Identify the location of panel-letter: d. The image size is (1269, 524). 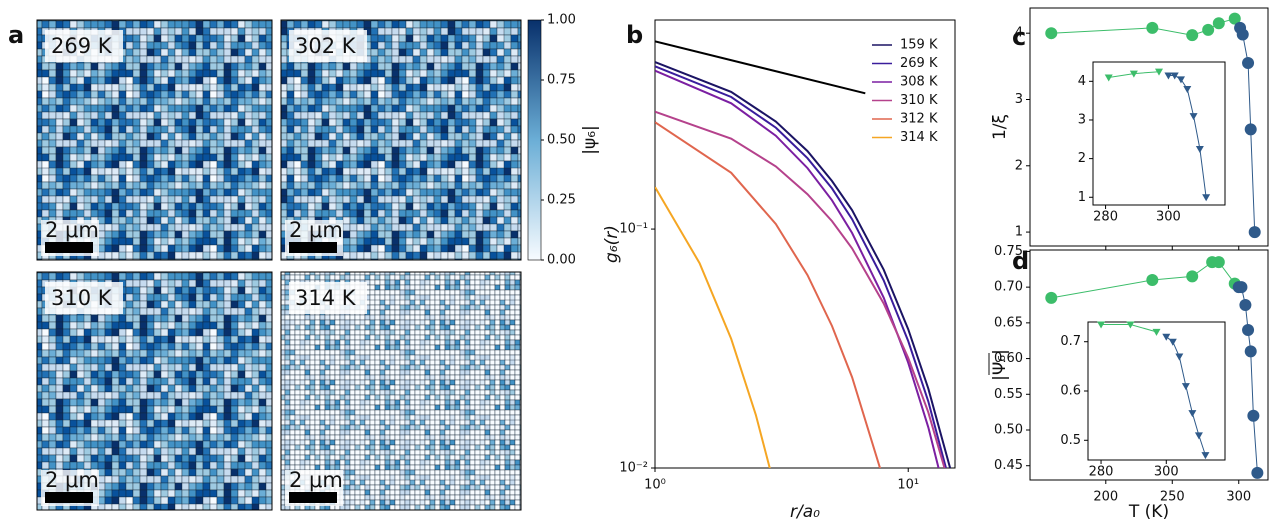
(1020, 261).